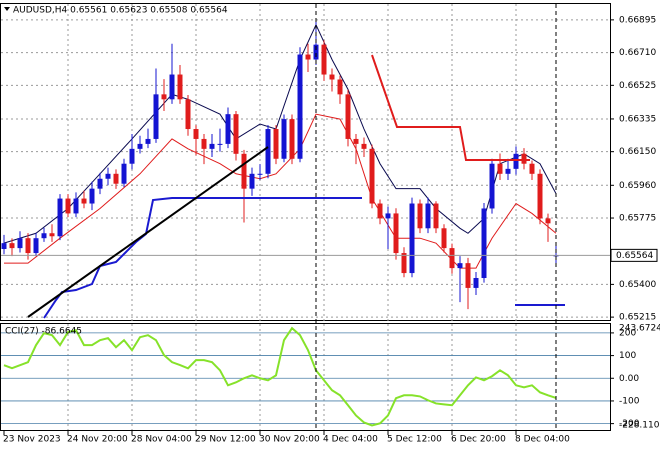 Image resolution: width=660 pixels, height=450 pixels. I want to click on y-tick-label: 0.65960, so click(637, 186).